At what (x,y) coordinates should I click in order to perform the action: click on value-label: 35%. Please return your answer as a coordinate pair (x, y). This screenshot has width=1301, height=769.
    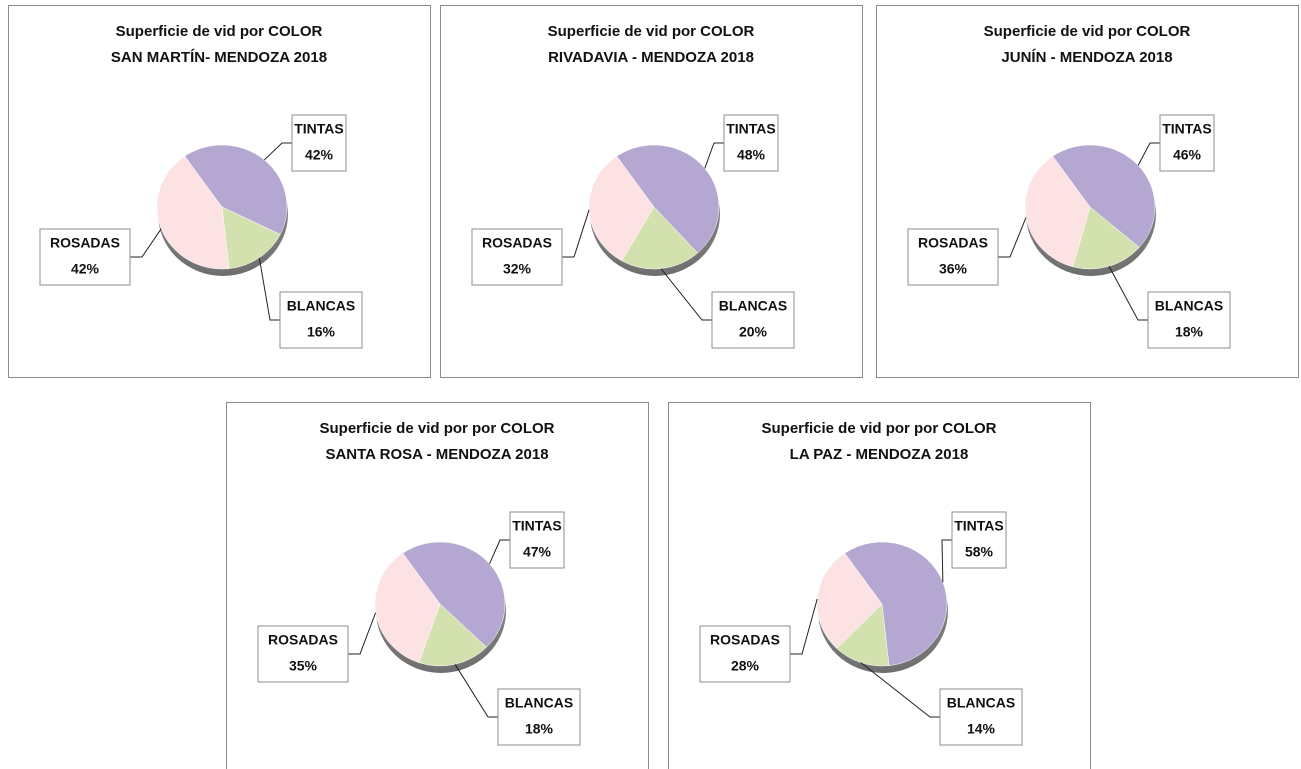
    Looking at the image, I should click on (303, 666).